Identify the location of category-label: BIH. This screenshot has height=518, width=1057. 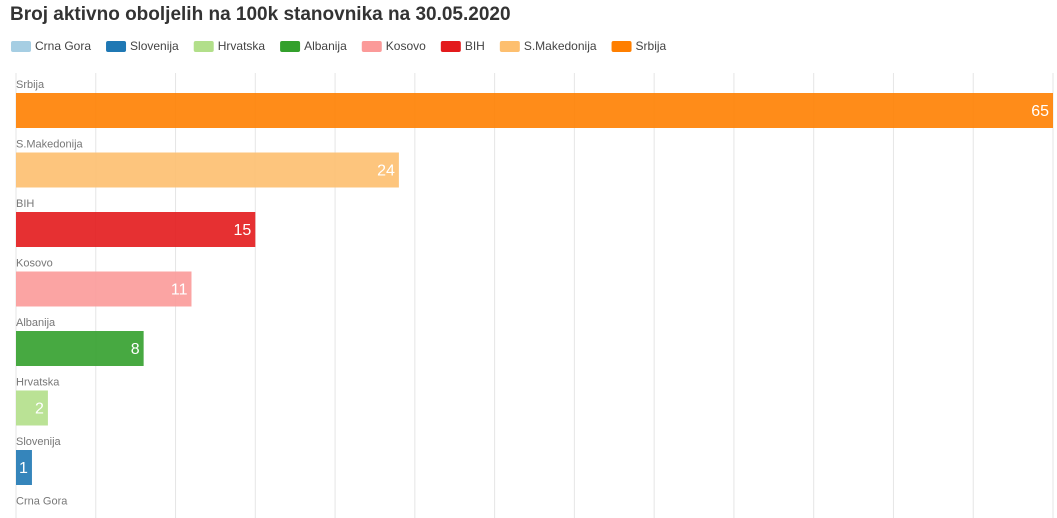
(25, 204).